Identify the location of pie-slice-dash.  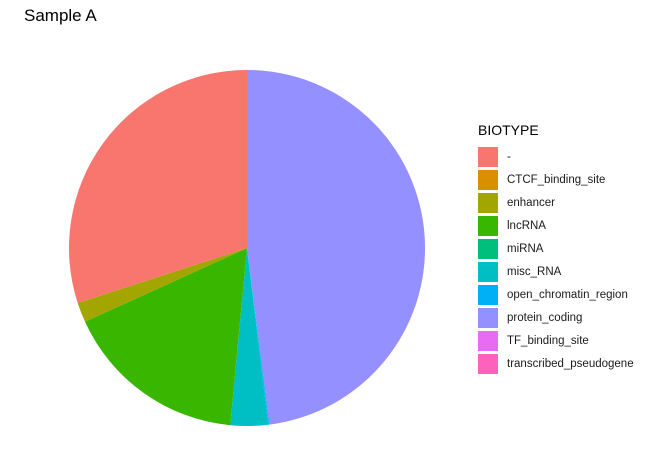
(157, 186).